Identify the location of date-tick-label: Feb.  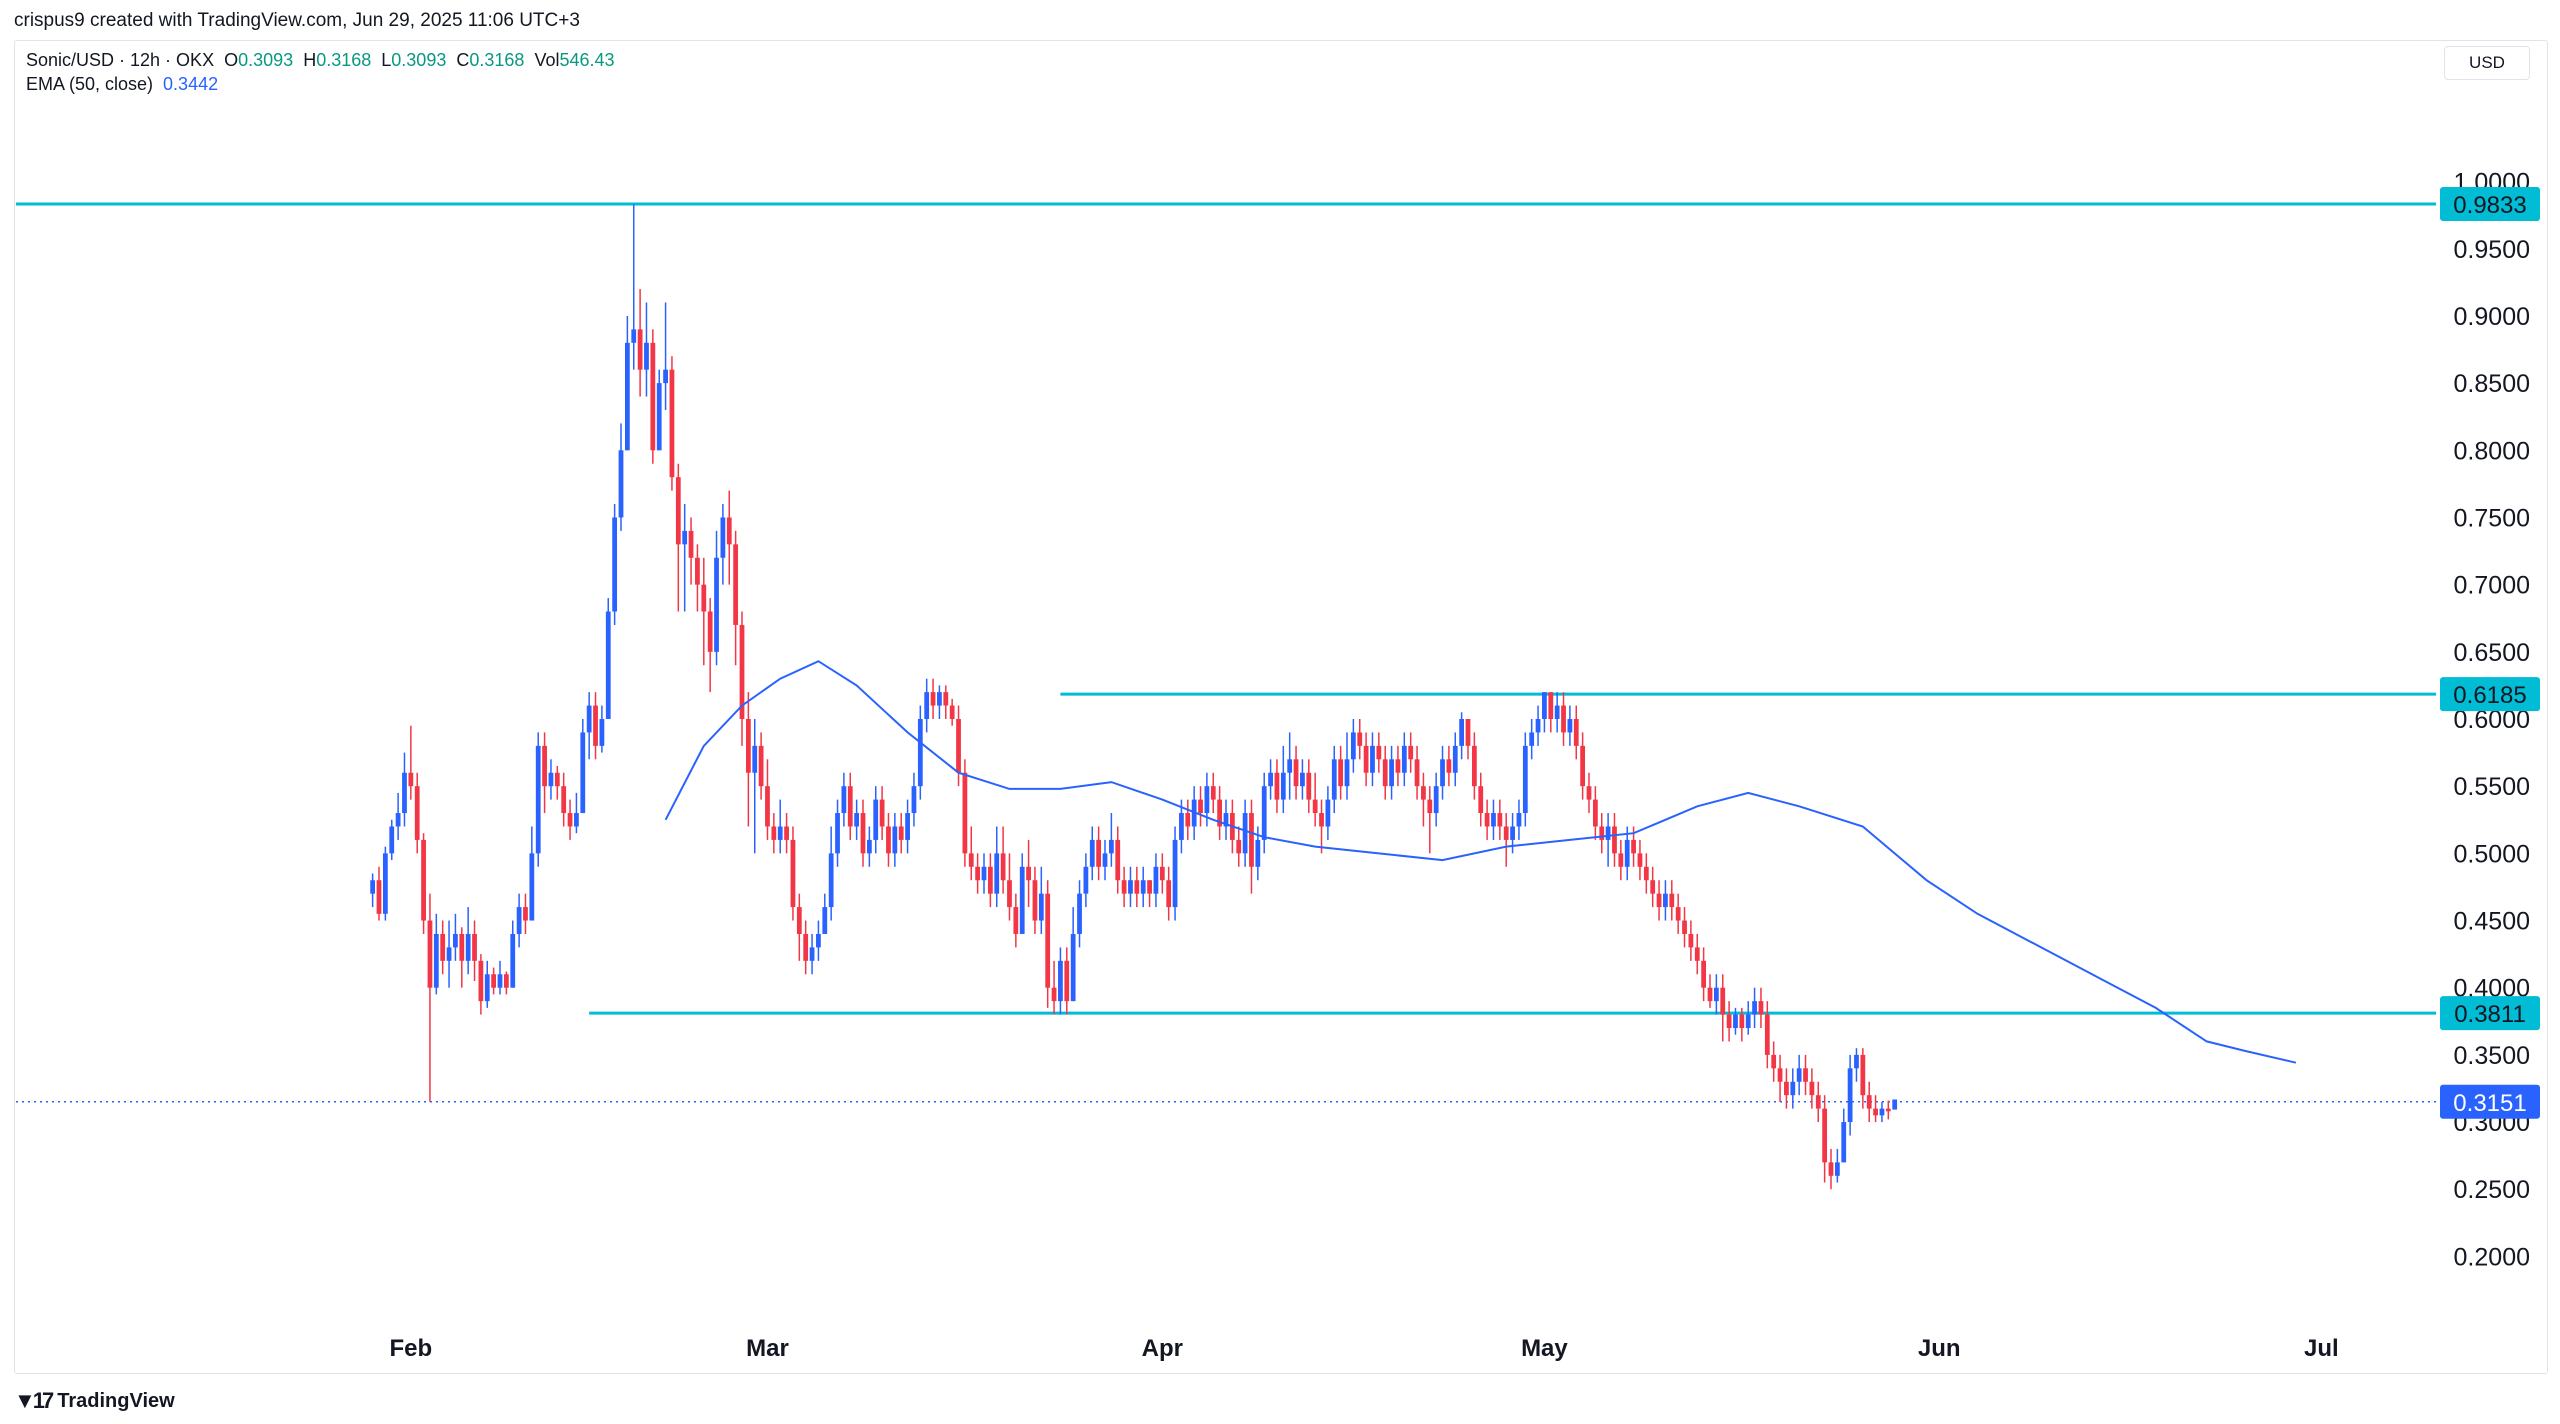
(411, 1348).